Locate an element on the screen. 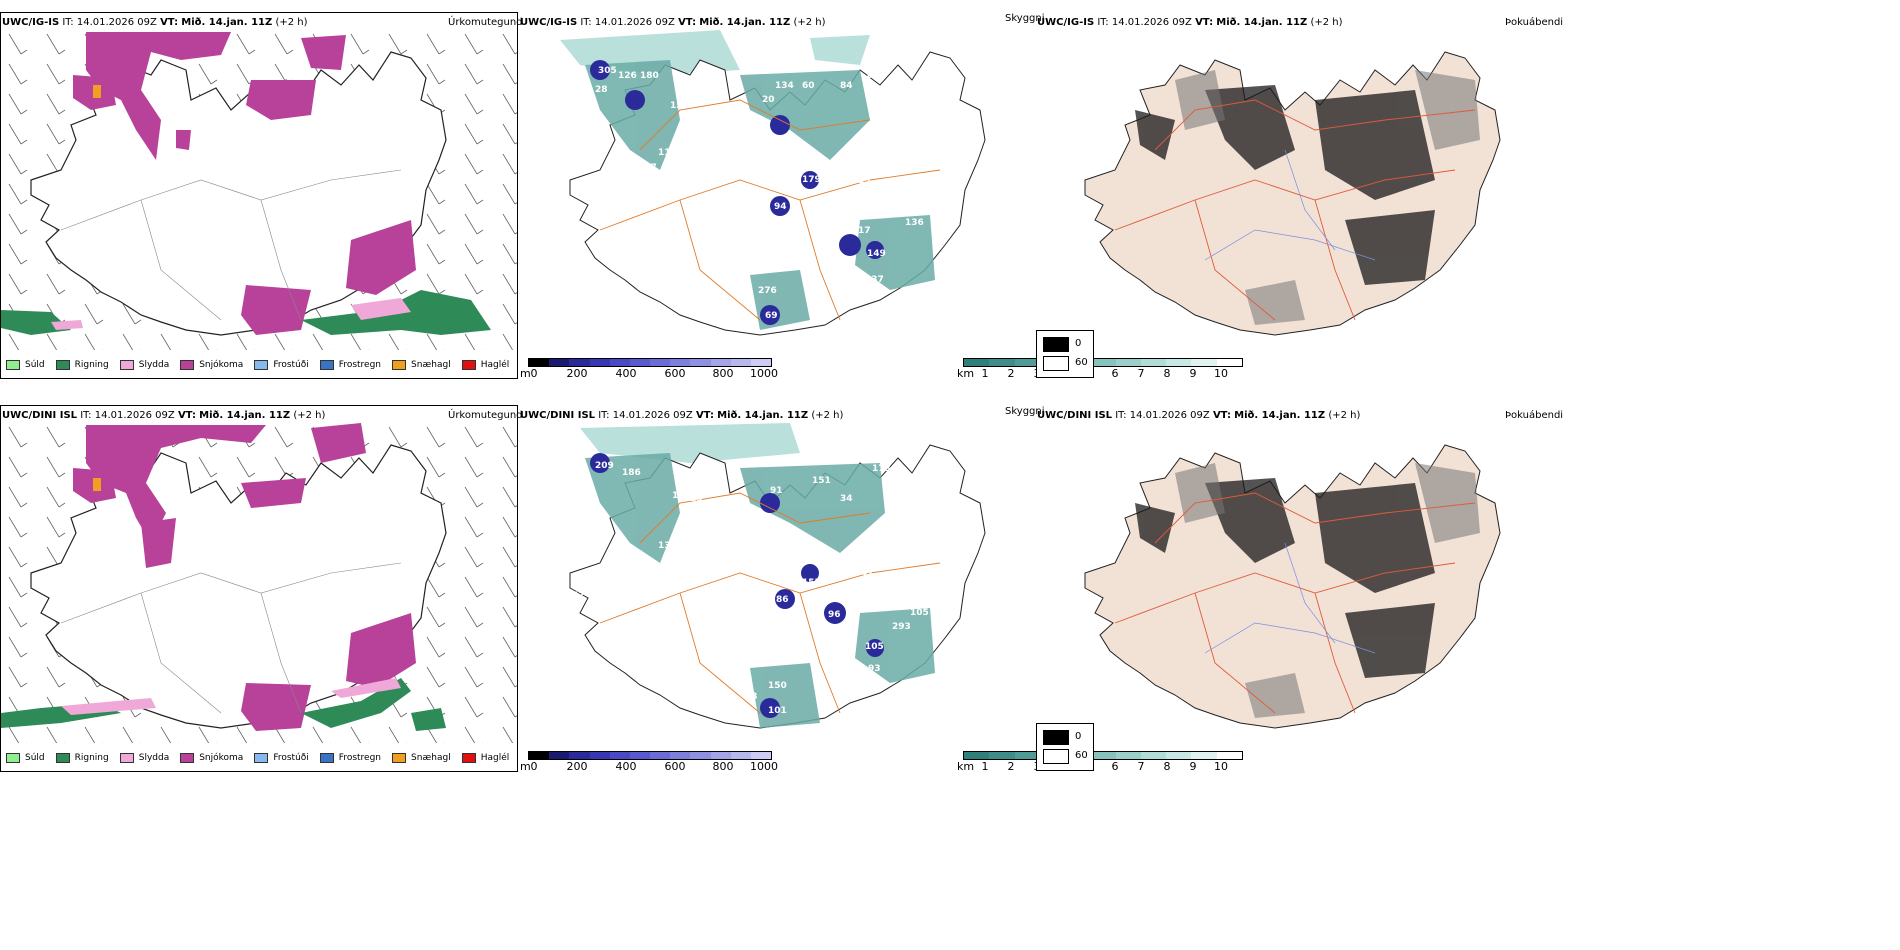 This screenshot has height=950, width=1900. svg-text: 107 is located at coordinates (864, 573).